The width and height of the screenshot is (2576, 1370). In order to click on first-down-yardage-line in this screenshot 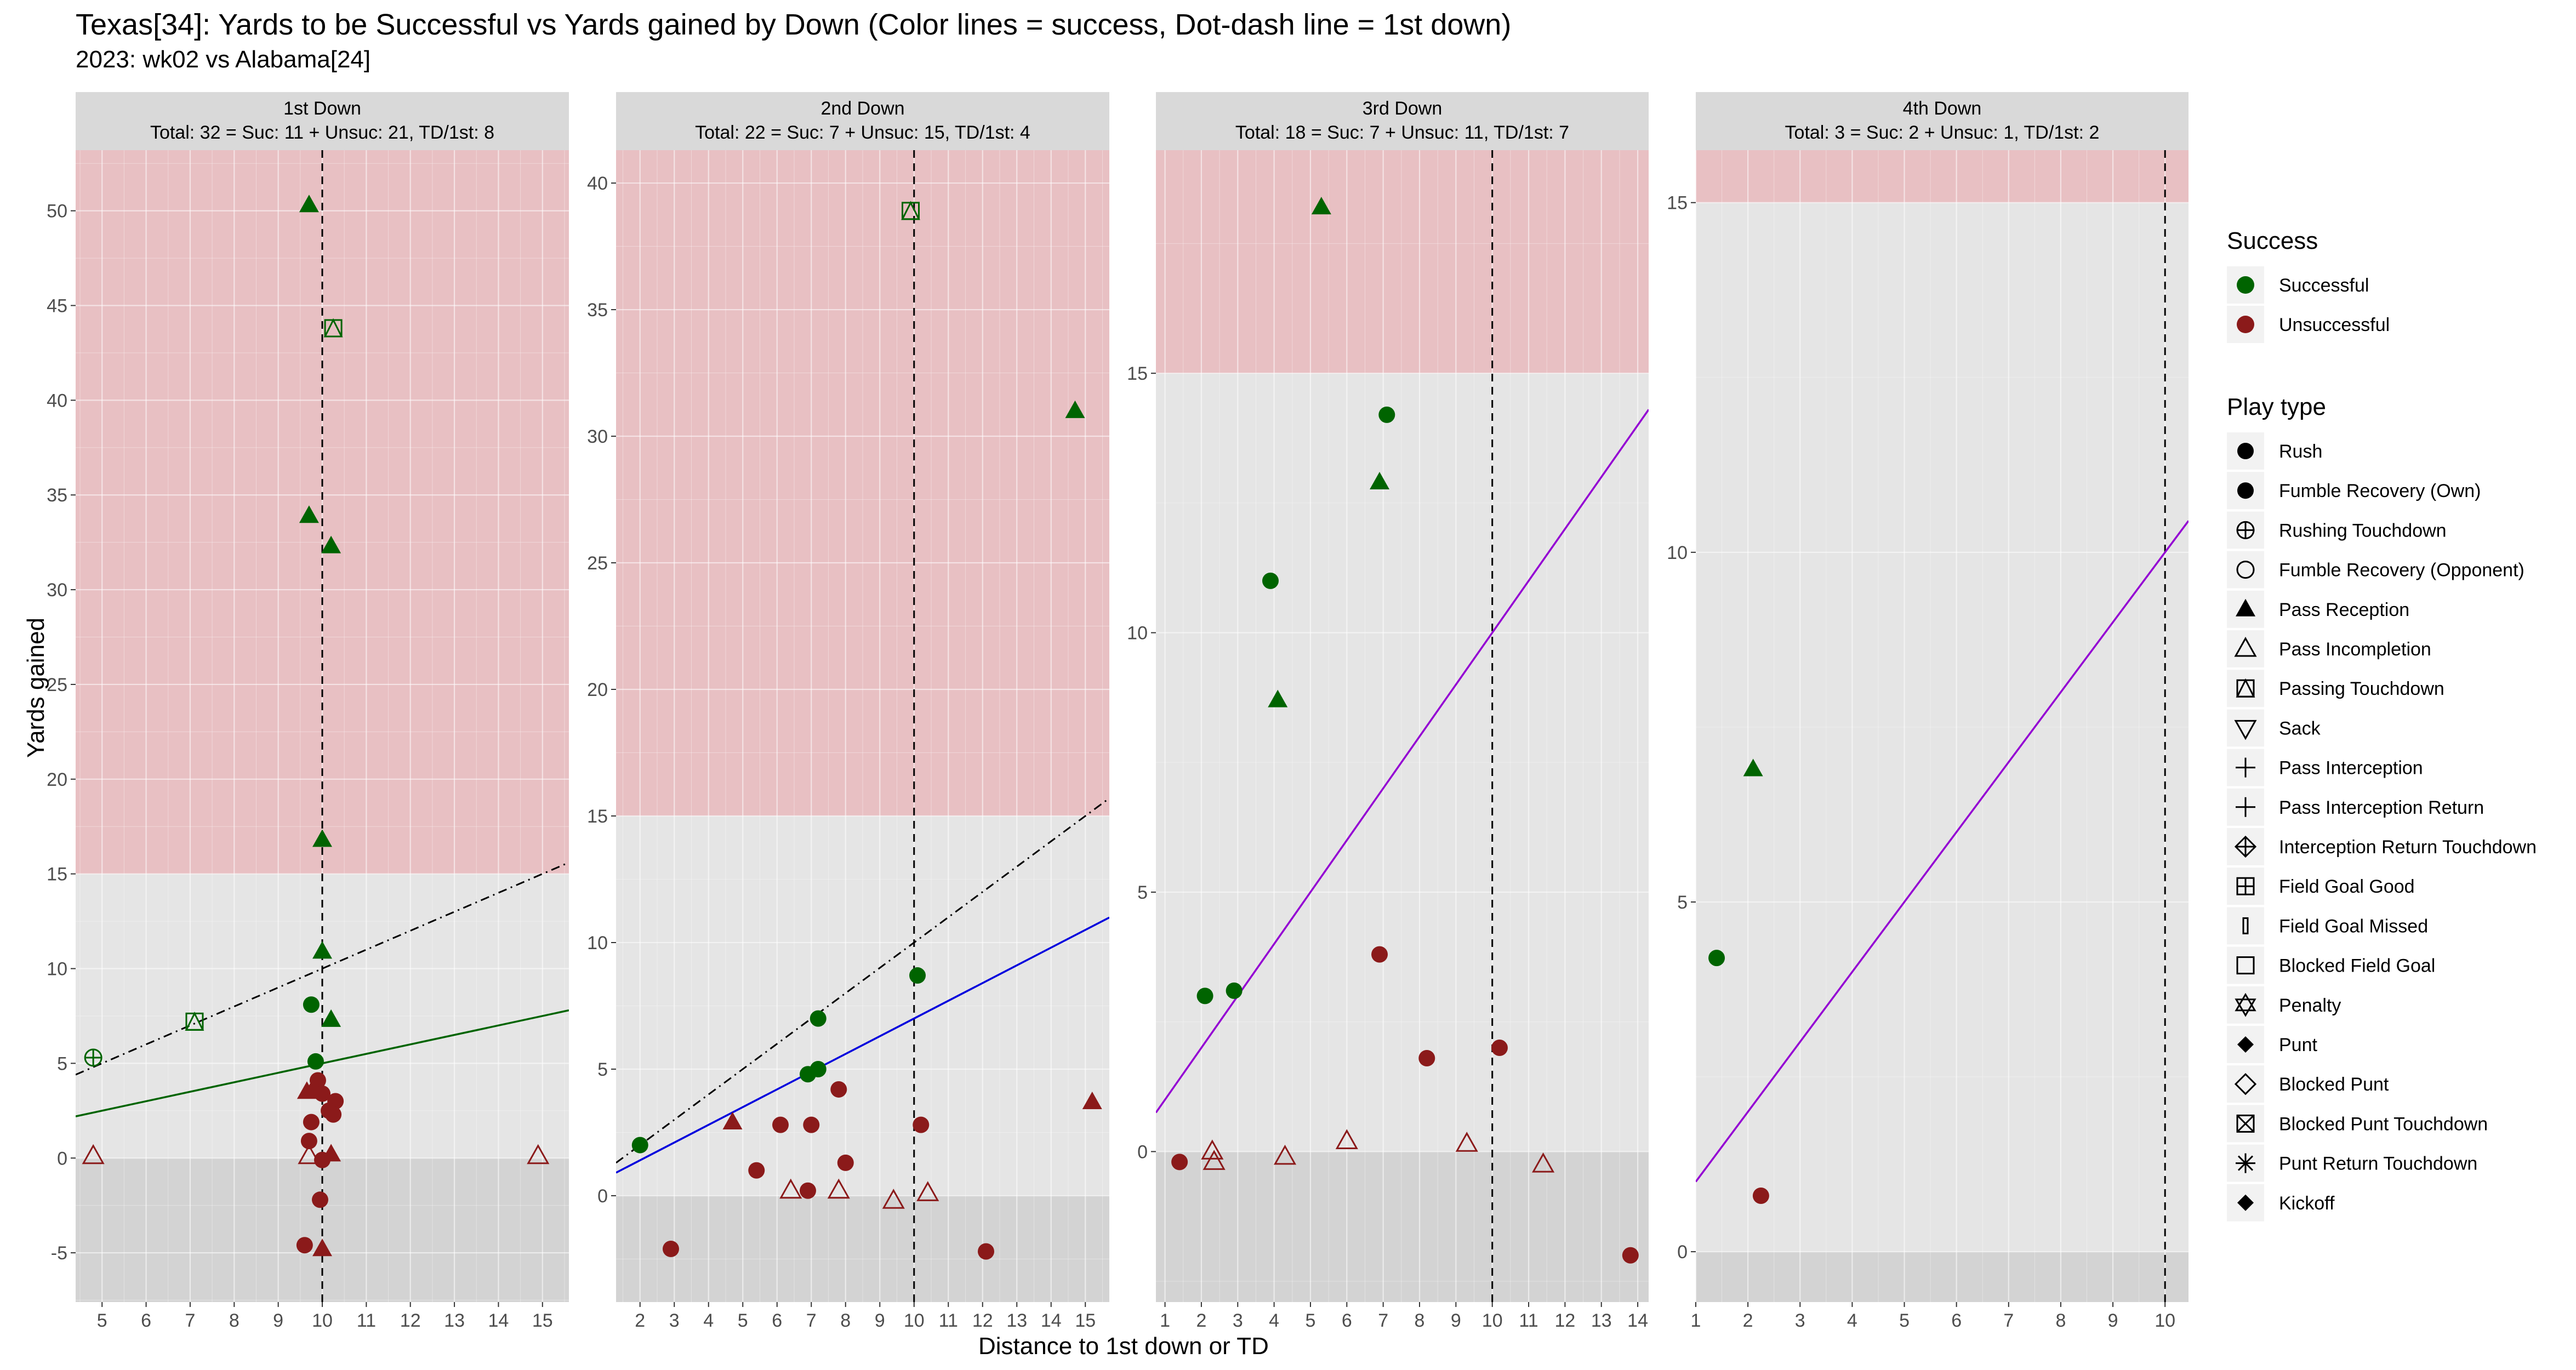, I will do `click(862, 980)`.